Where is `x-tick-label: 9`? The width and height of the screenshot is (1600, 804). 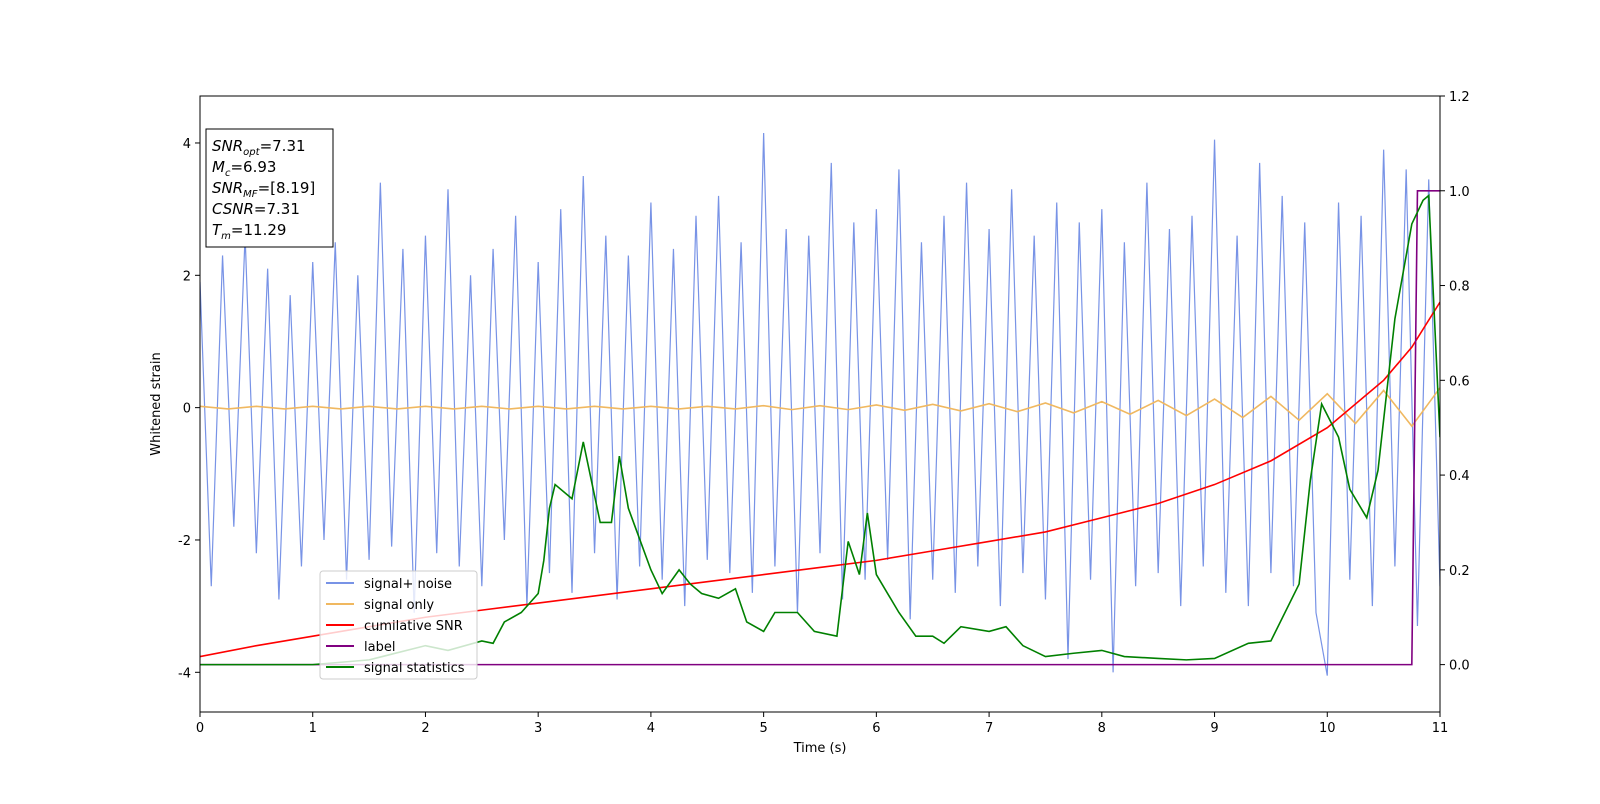 x-tick-label: 9 is located at coordinates (1214, 728).